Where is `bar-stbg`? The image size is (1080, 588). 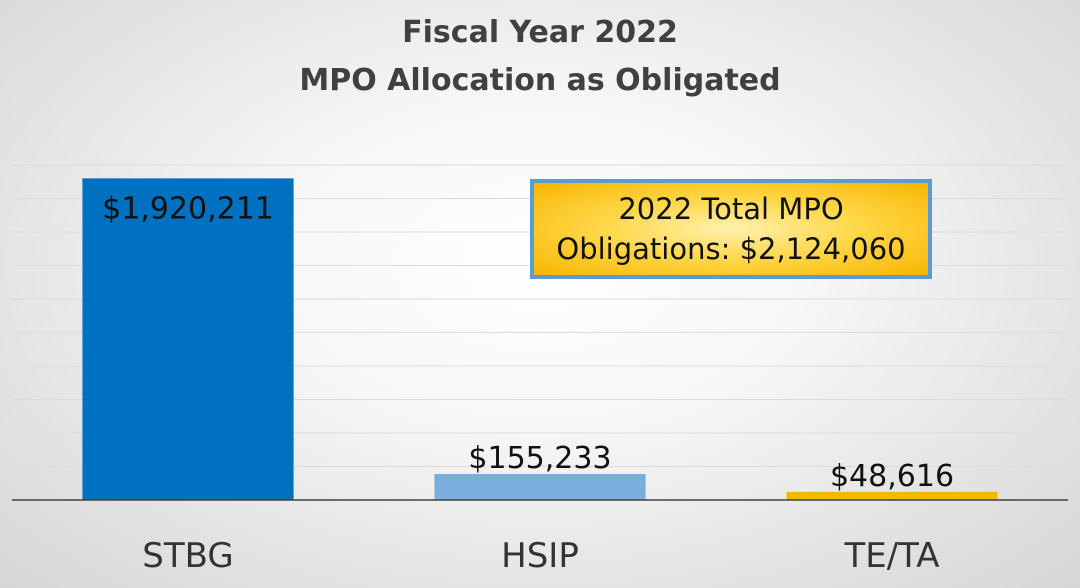 bar-stbg is located at coordinates (188, 339).